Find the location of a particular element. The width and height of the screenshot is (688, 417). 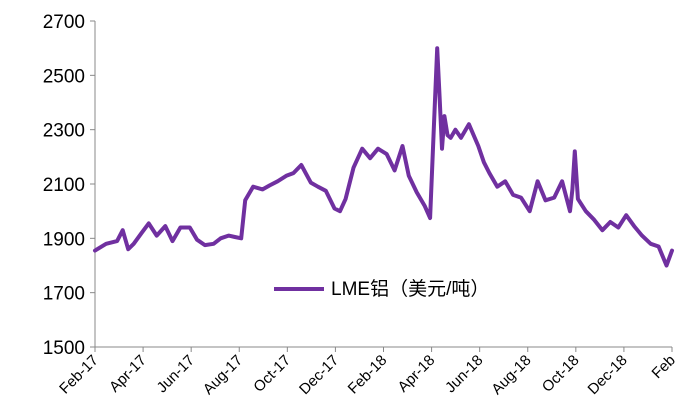

x-tick-label: Dec-18 is located at coordinates (608, 375).